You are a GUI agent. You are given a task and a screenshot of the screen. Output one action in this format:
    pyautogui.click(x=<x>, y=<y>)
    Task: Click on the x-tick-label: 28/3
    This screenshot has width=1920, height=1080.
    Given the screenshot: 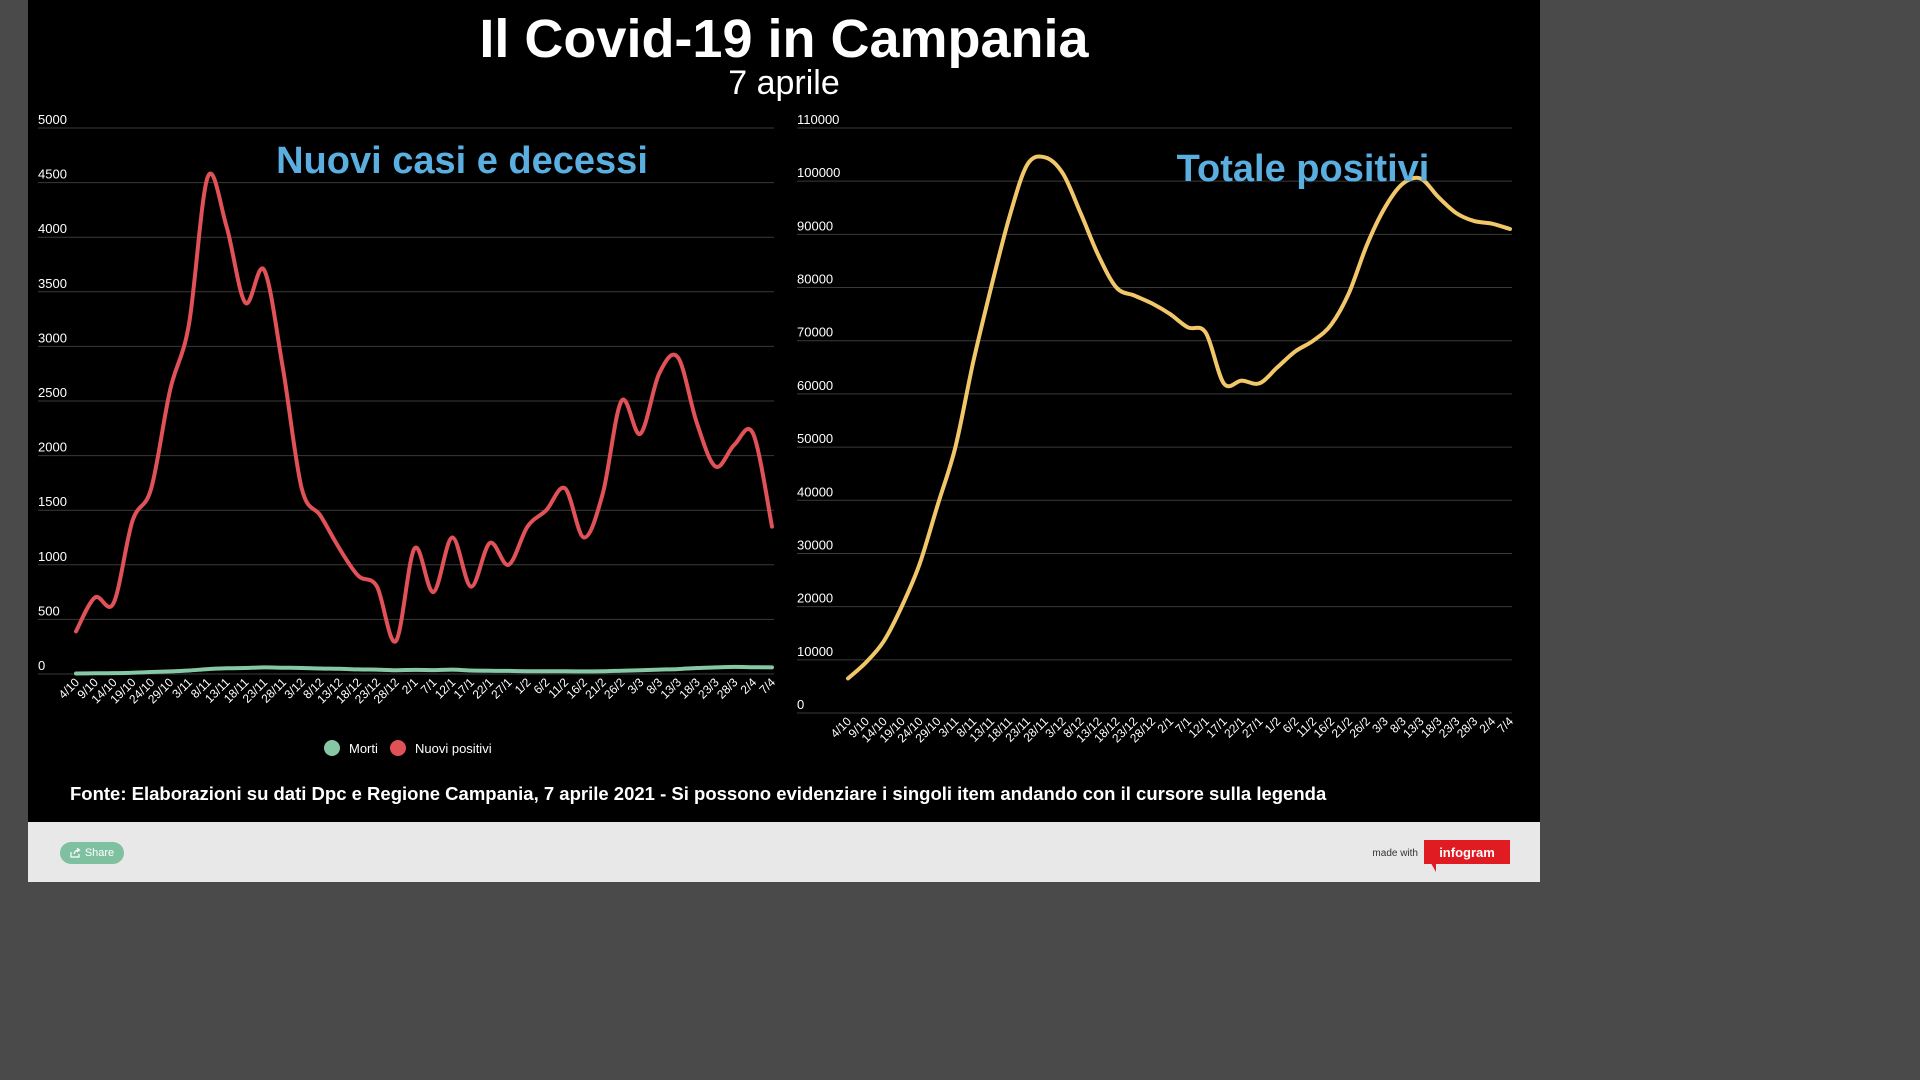 What is the action you would take?
    pyautogui.click(x=727, y=688)
    